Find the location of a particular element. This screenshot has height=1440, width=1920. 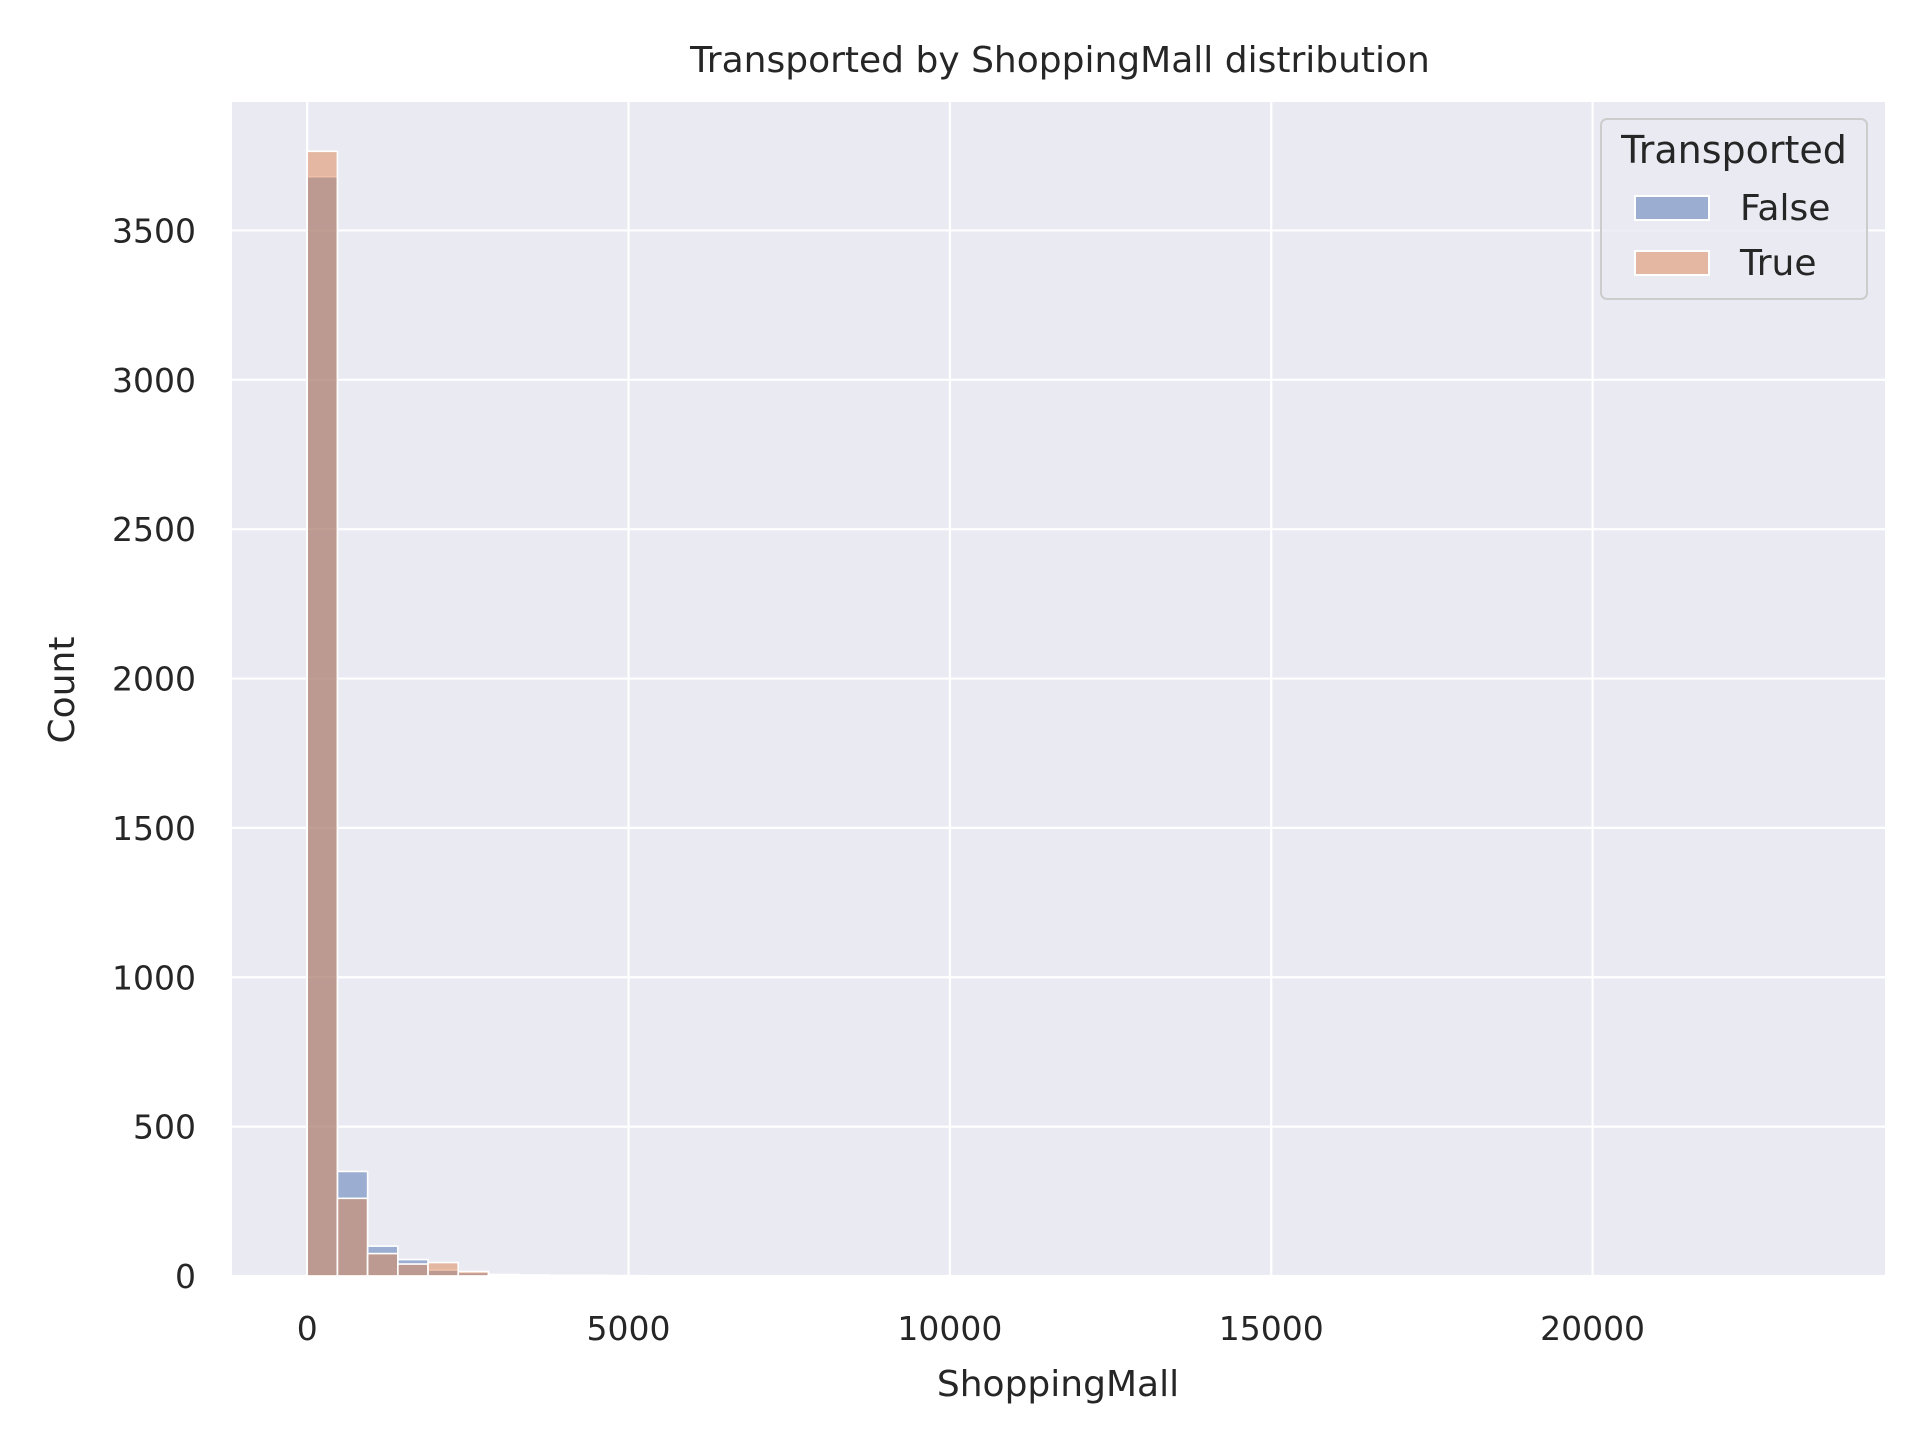

y-tick-label: 1000 is located at coordinates (154, 977).